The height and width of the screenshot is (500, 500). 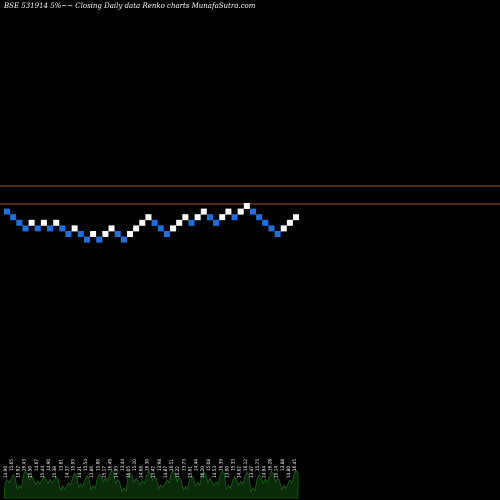 What do you see at coordinates (282, 465) in the screenshot?
I see `volume-label: 13.88` at bounding box center [282, 465].